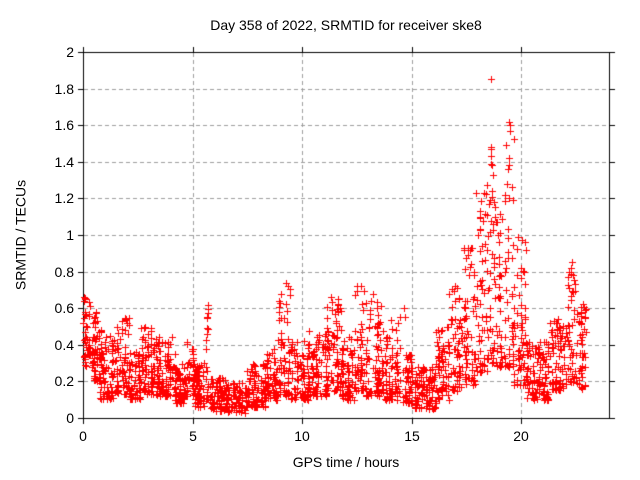 The image size is (640, 480). I want to click on y-tick-label: 1.2, so click(64, 198).